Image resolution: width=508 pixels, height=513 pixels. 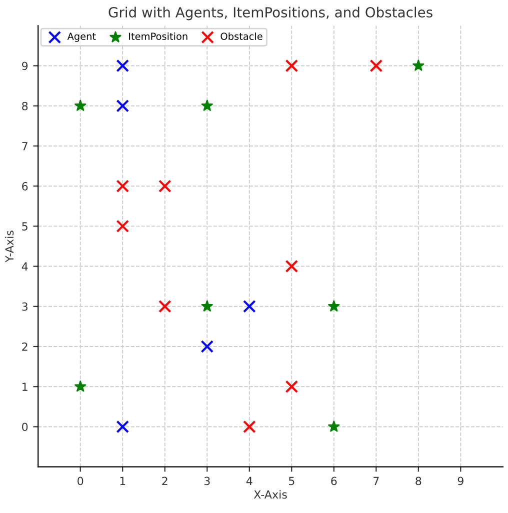 What do you see at coordinates (291, 481) in the screenshot?
I see `x-tick-label: 5` at bounding box center [291, 481].